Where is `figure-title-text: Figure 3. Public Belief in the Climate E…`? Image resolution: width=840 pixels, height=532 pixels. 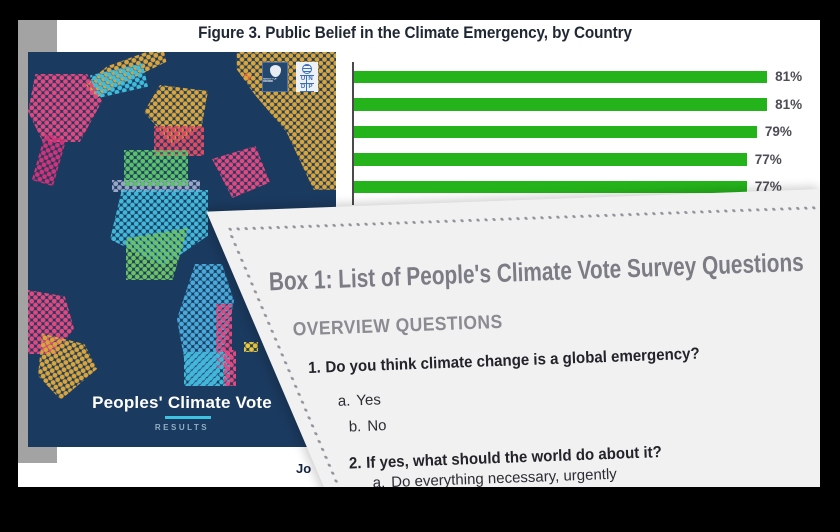
figure-title-text: Figure 3. Public Belief in the Climate E… is located at coordinates (415, 32).